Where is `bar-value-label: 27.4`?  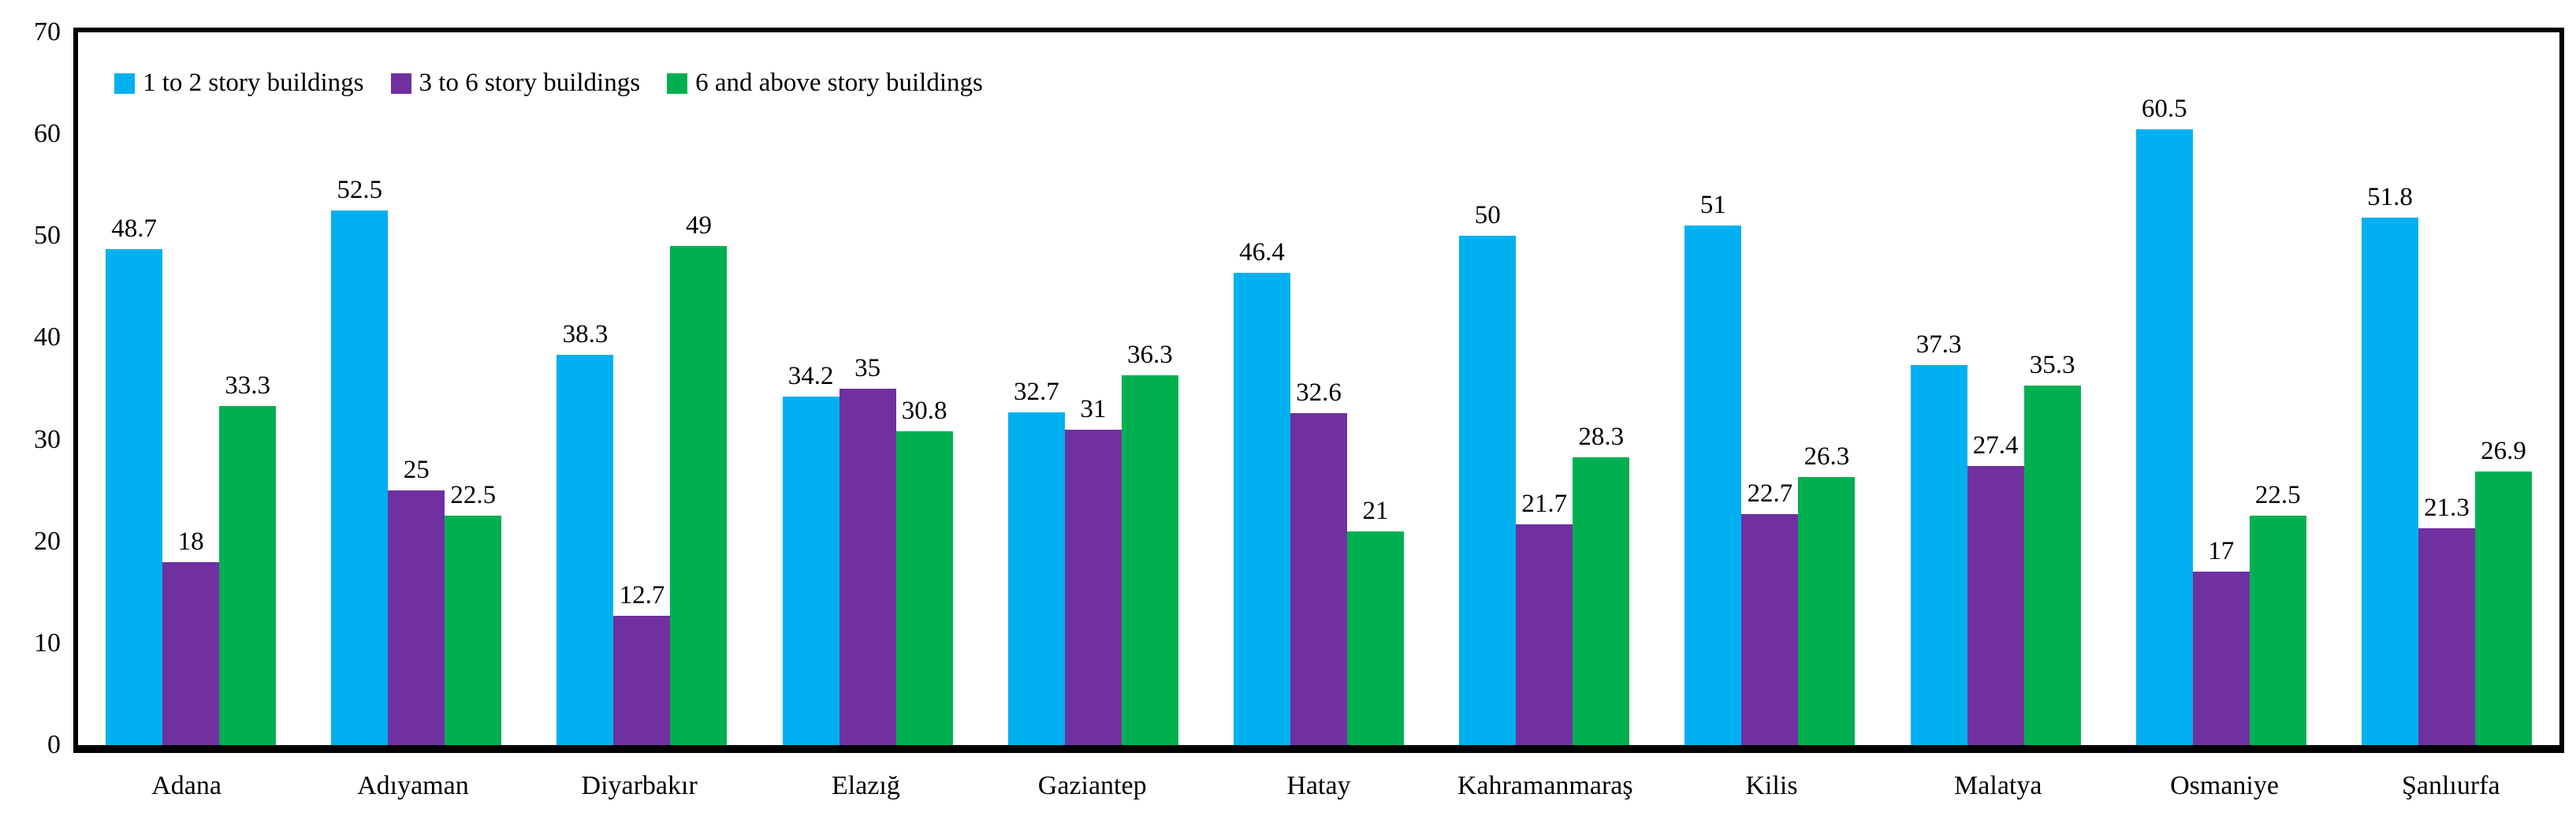 bar-value-label: 27.4 is located at coordinates (1995, 445).